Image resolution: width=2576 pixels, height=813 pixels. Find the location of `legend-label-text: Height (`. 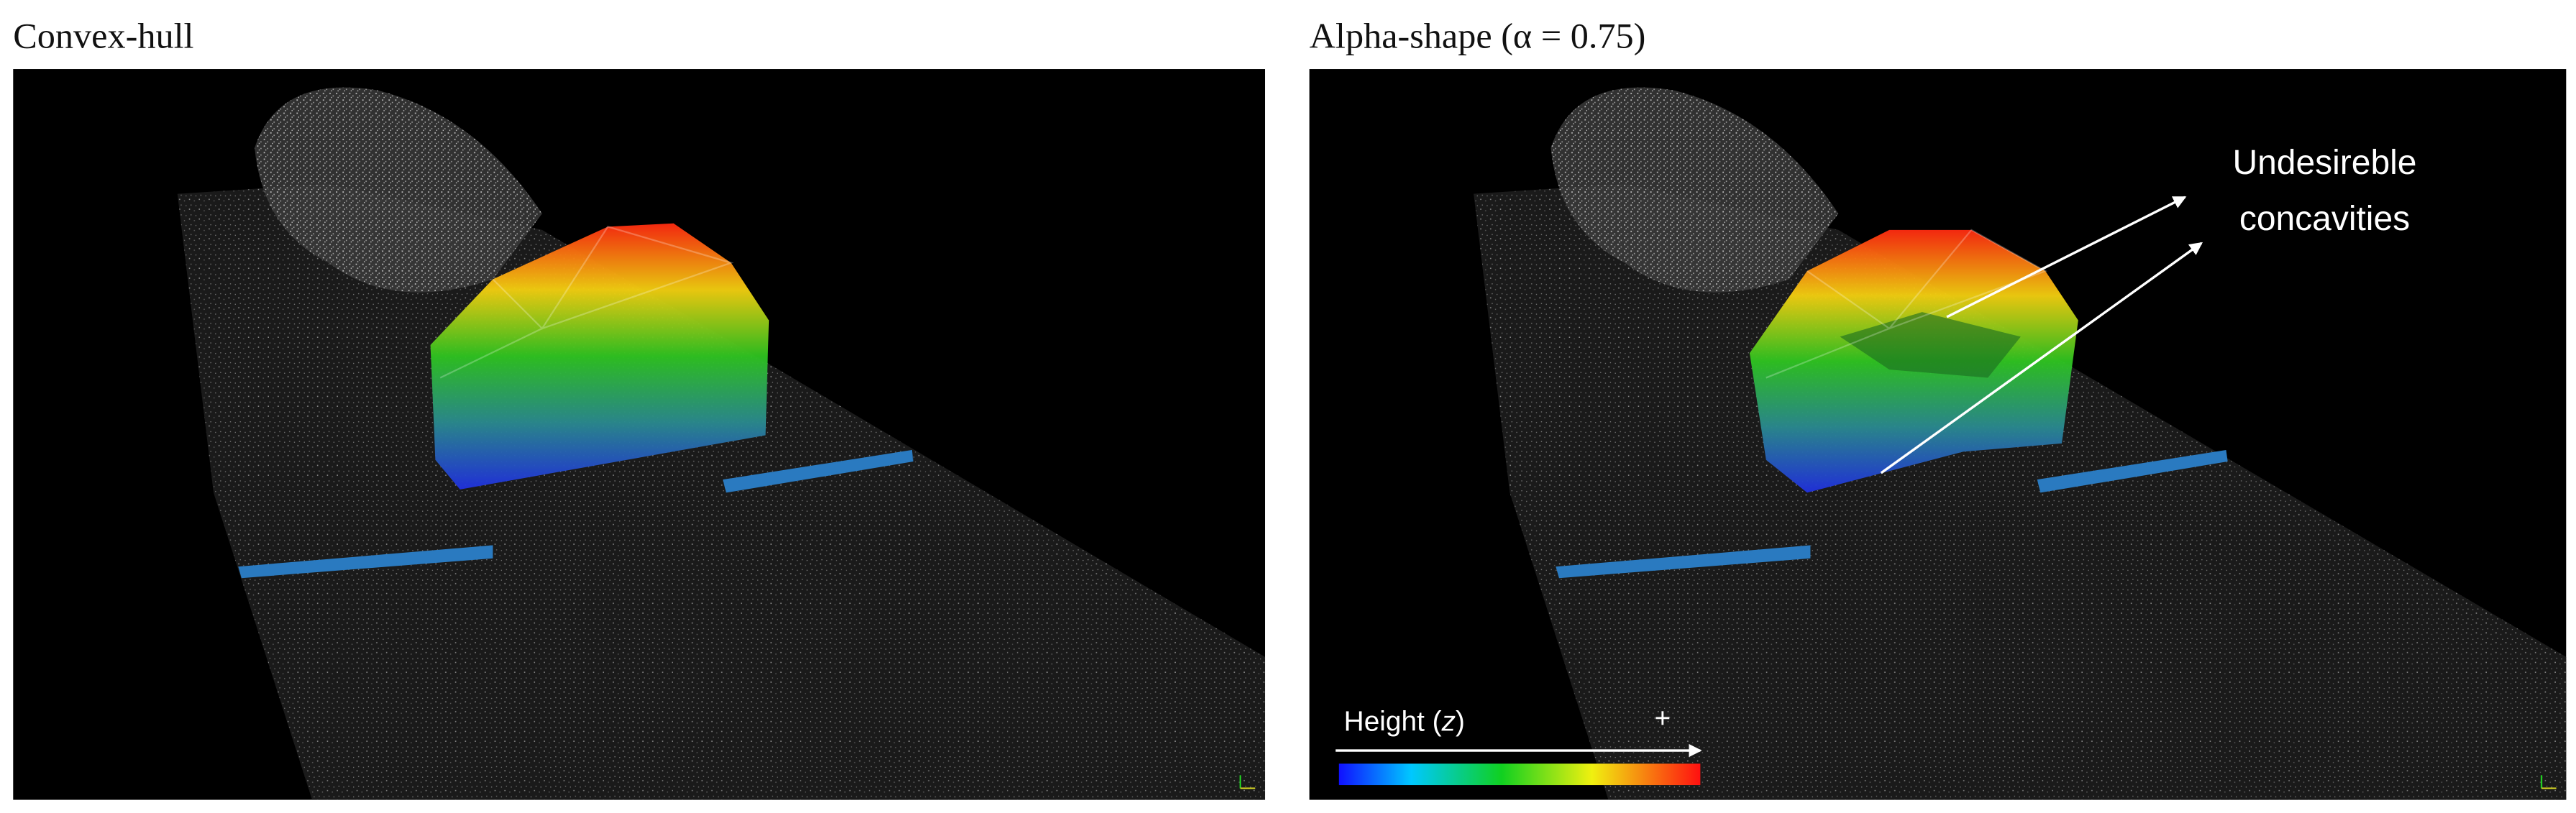

legend-label-text: Height ( is located at coordinates (1393, 722).